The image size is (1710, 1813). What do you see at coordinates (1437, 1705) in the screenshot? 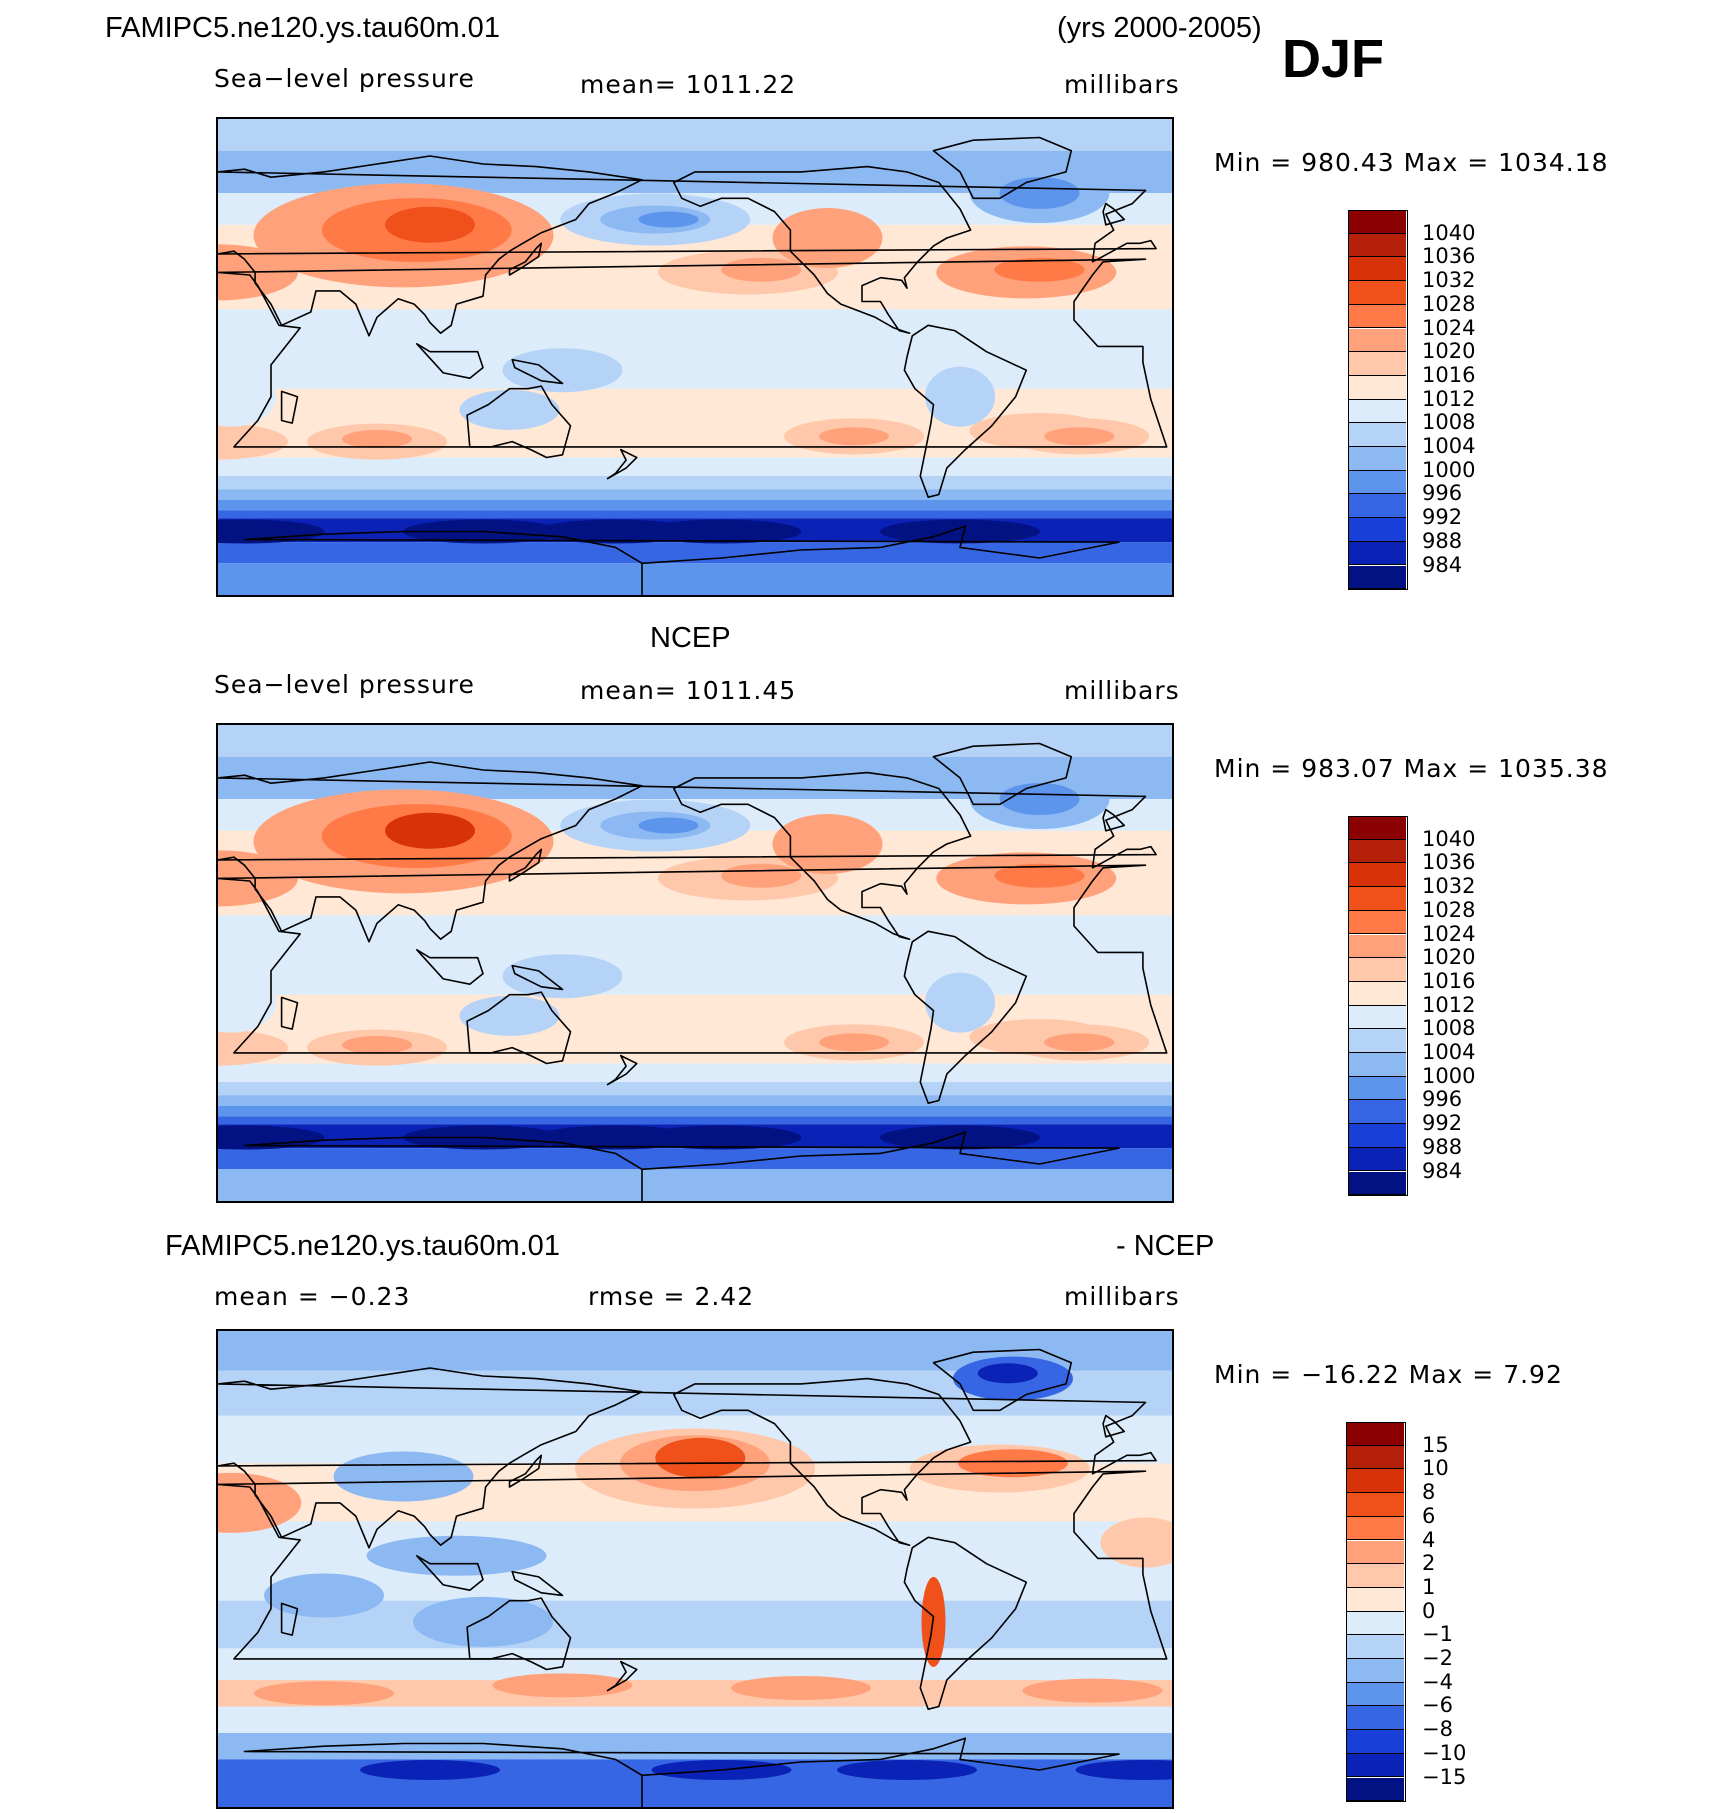
I see `colorbar-tick-label: −6` at bounding box center [1437, 1705].